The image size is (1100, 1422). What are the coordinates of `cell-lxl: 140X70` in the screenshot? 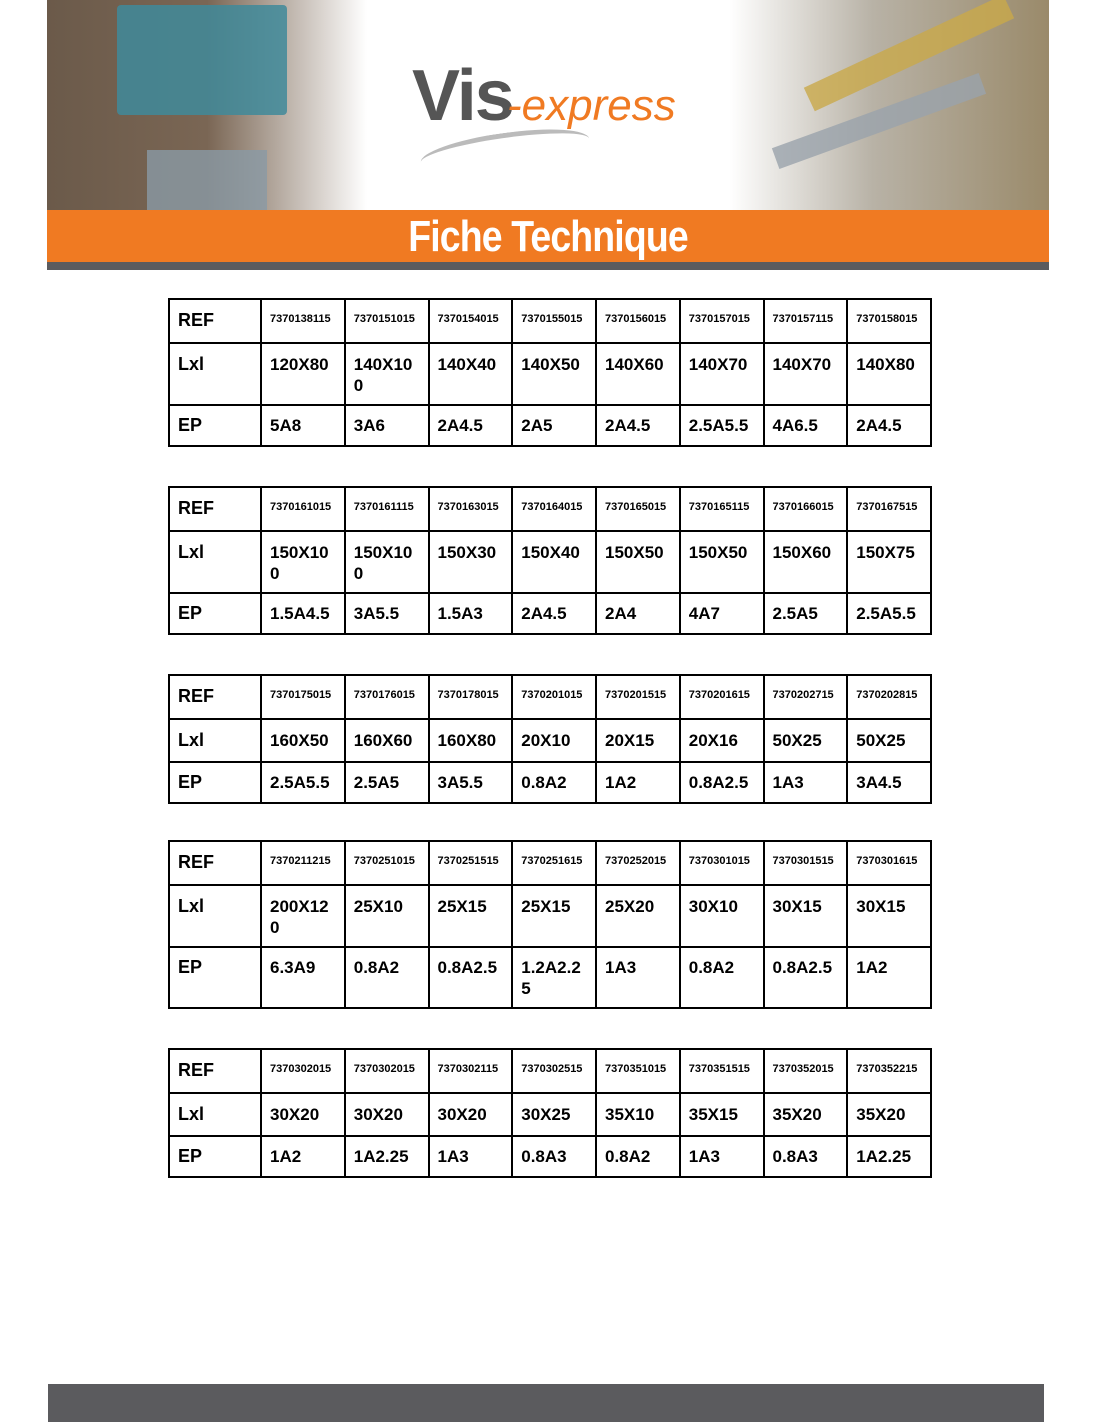 It's located at (805, 374).